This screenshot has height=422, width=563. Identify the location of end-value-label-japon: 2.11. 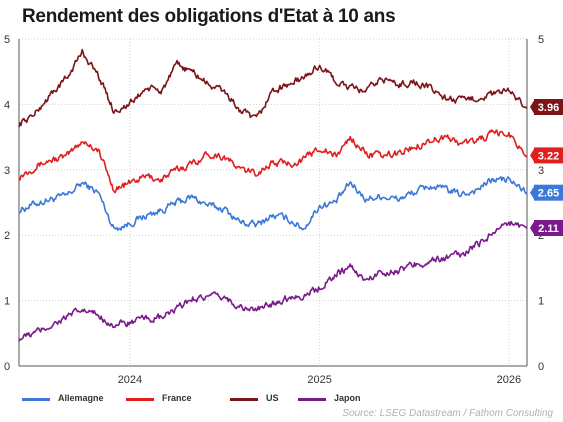
(548, 229).